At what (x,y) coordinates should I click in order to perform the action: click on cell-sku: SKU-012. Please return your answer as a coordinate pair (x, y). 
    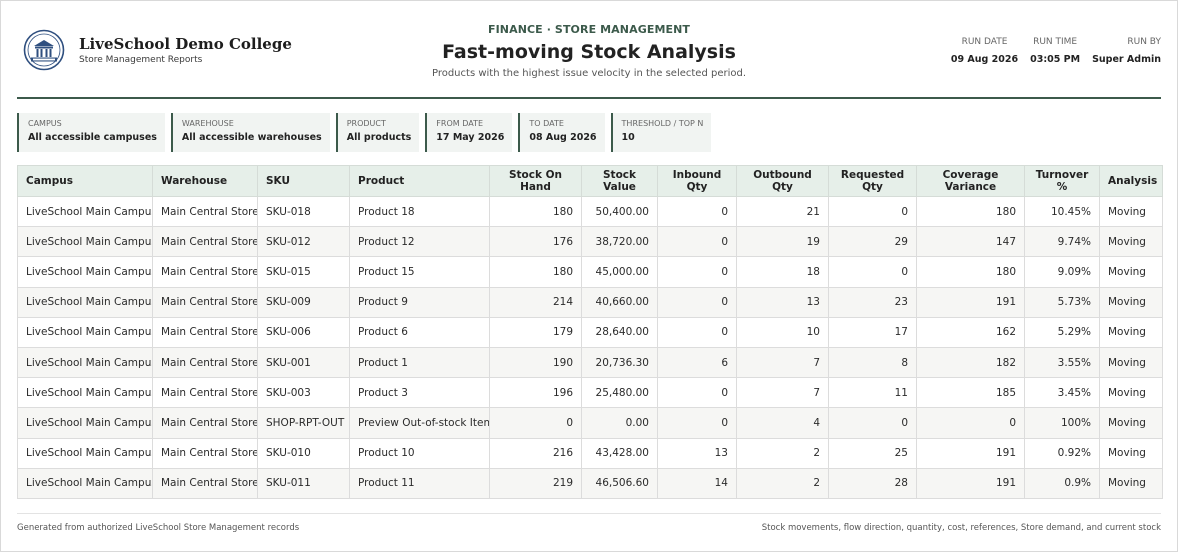
    Looking at the image, I should click on (303, 242).